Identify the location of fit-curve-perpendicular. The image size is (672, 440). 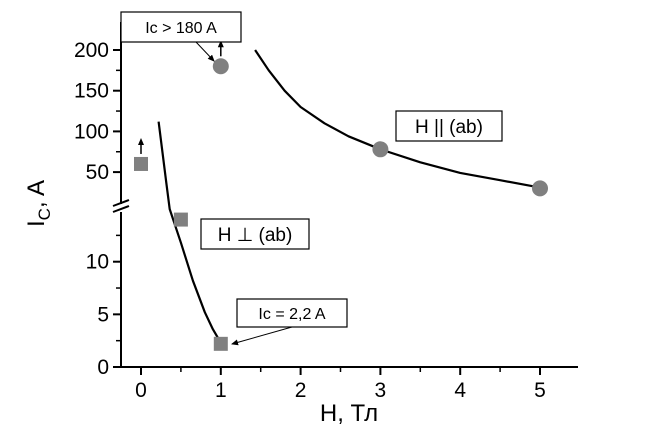
(189, 232).